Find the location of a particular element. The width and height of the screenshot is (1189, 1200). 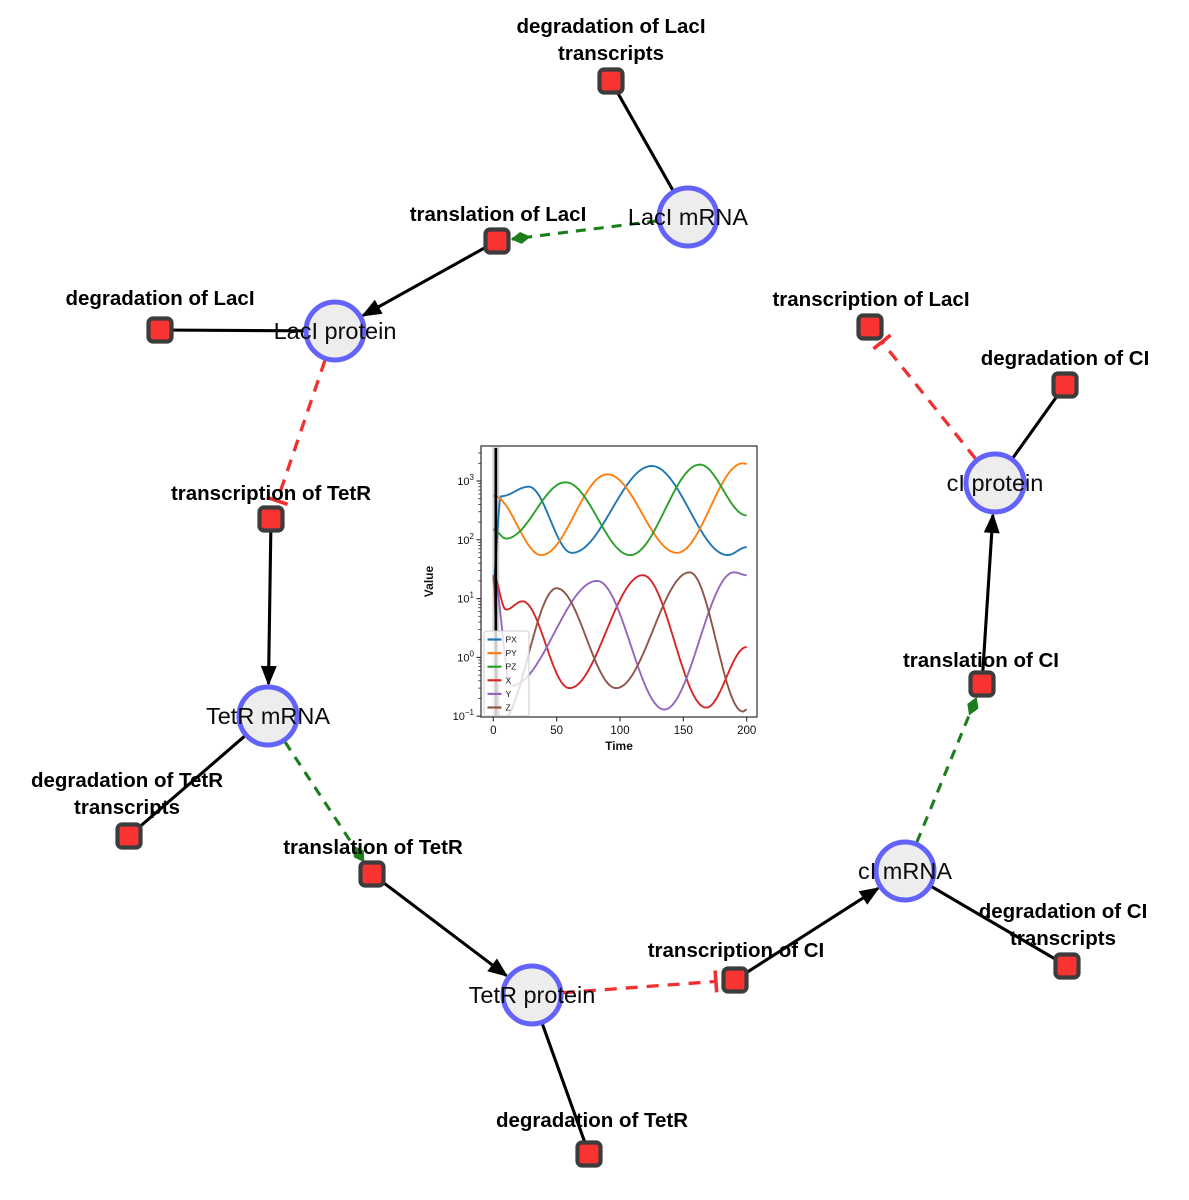

plot-series-PZ is located at coordinates (620, 510).